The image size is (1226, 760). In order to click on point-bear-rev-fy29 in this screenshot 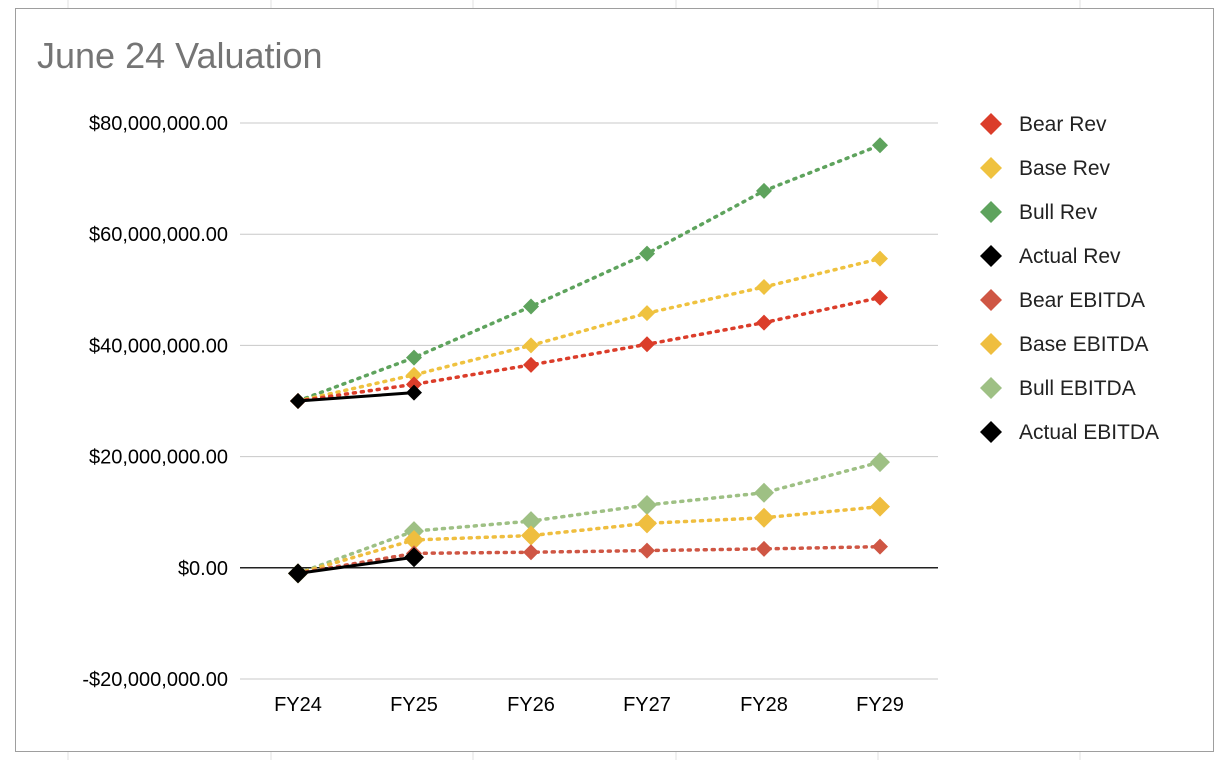, I will do `click(880, 297)`.